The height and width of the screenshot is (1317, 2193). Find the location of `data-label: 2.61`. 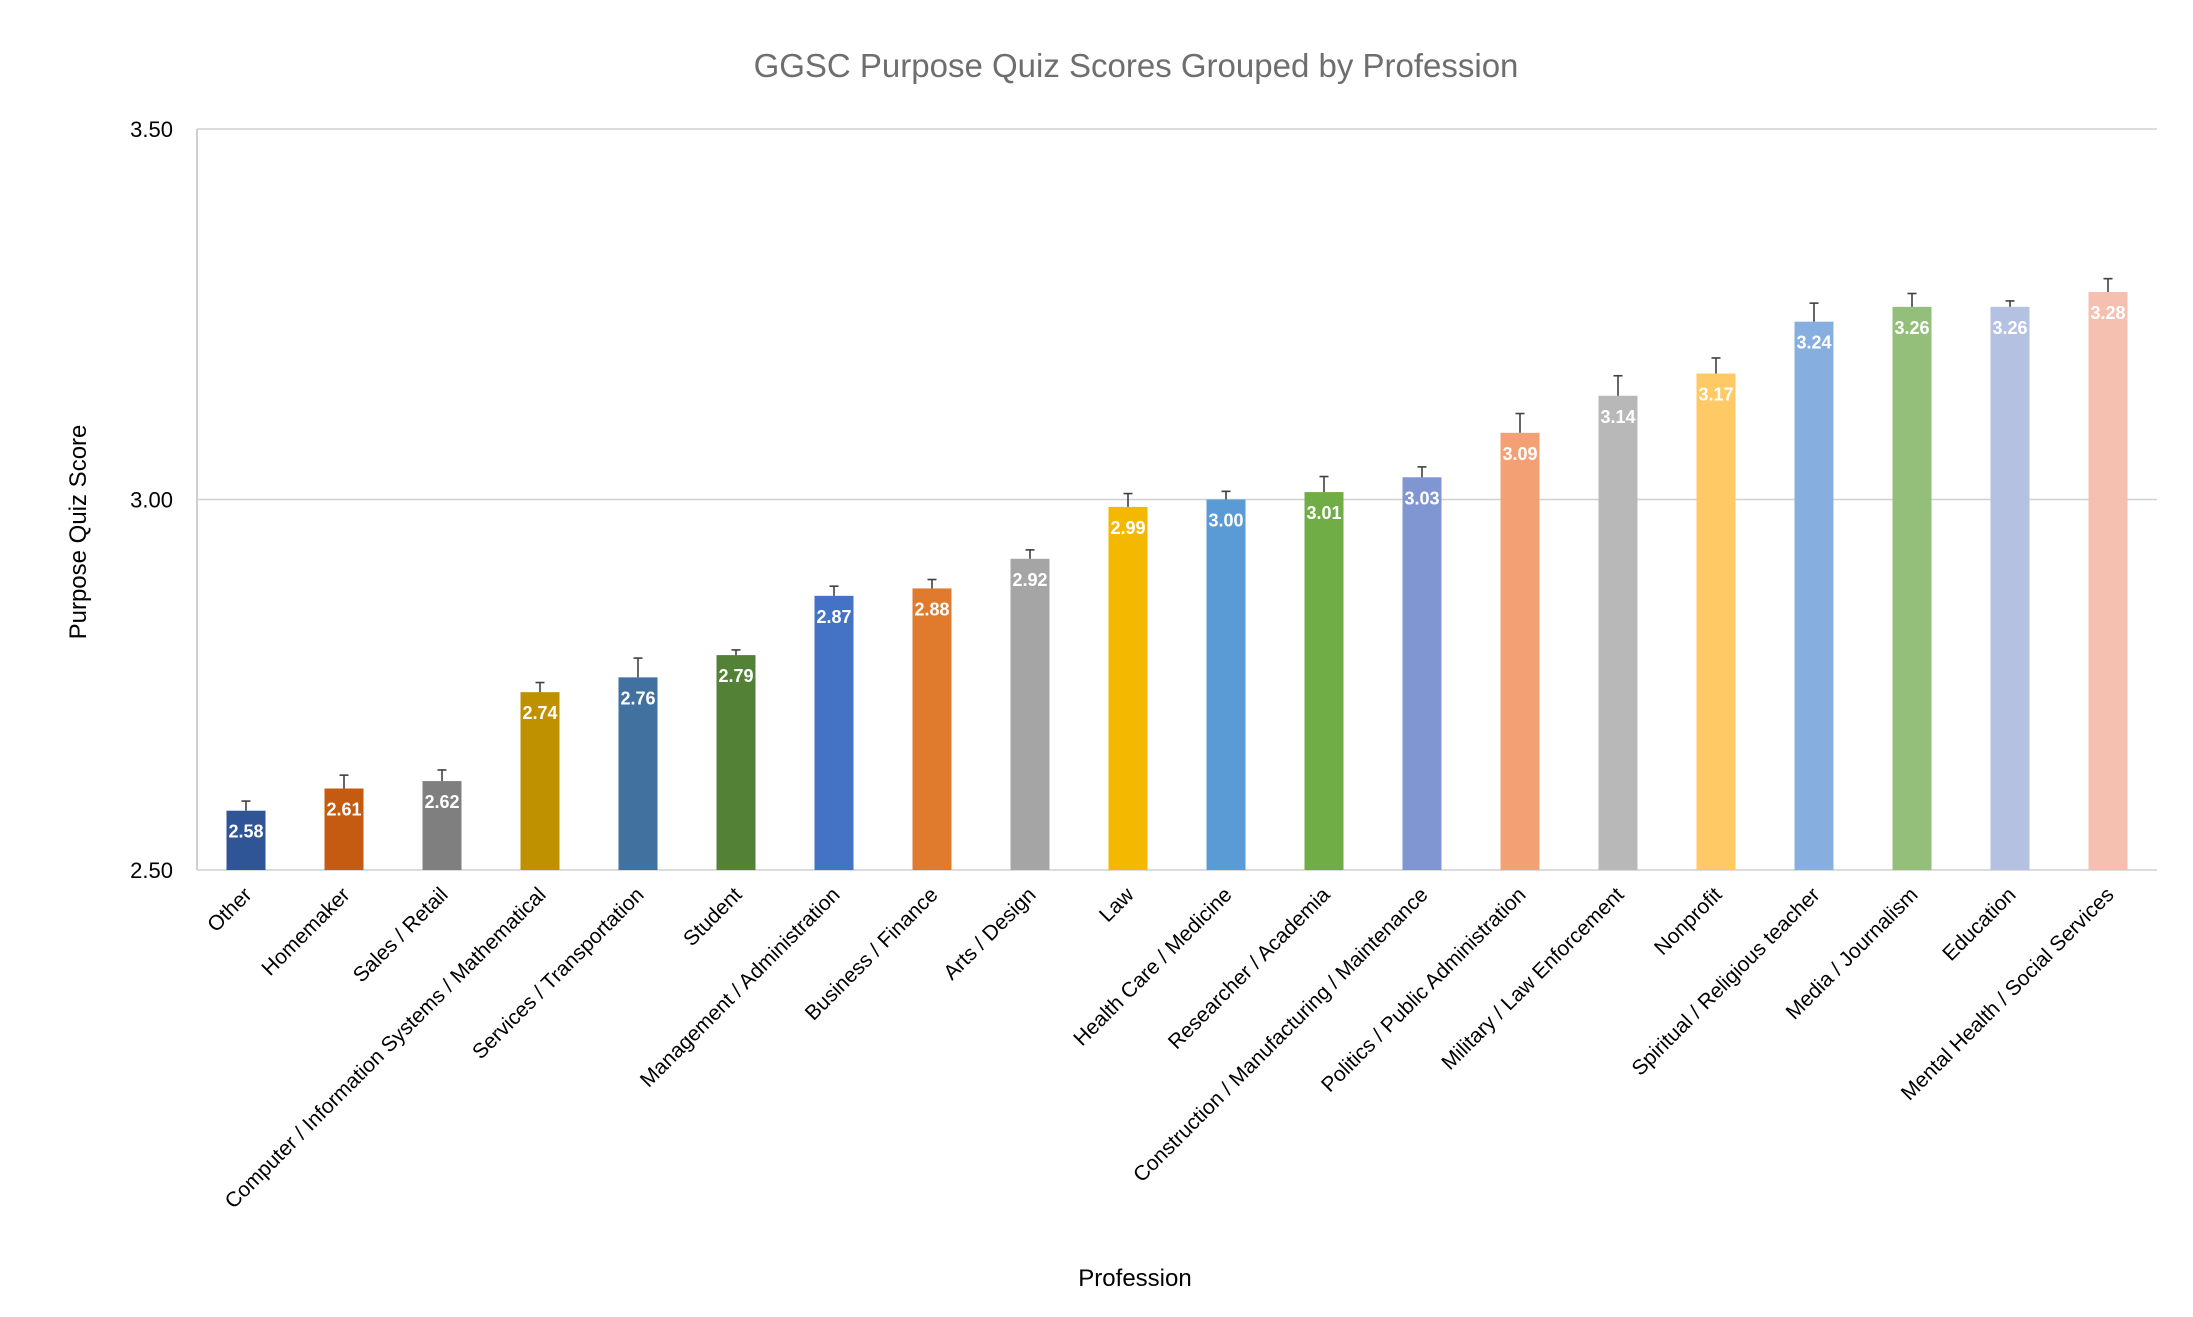

data-label: 2.61 is located at coordinates (343, 809).